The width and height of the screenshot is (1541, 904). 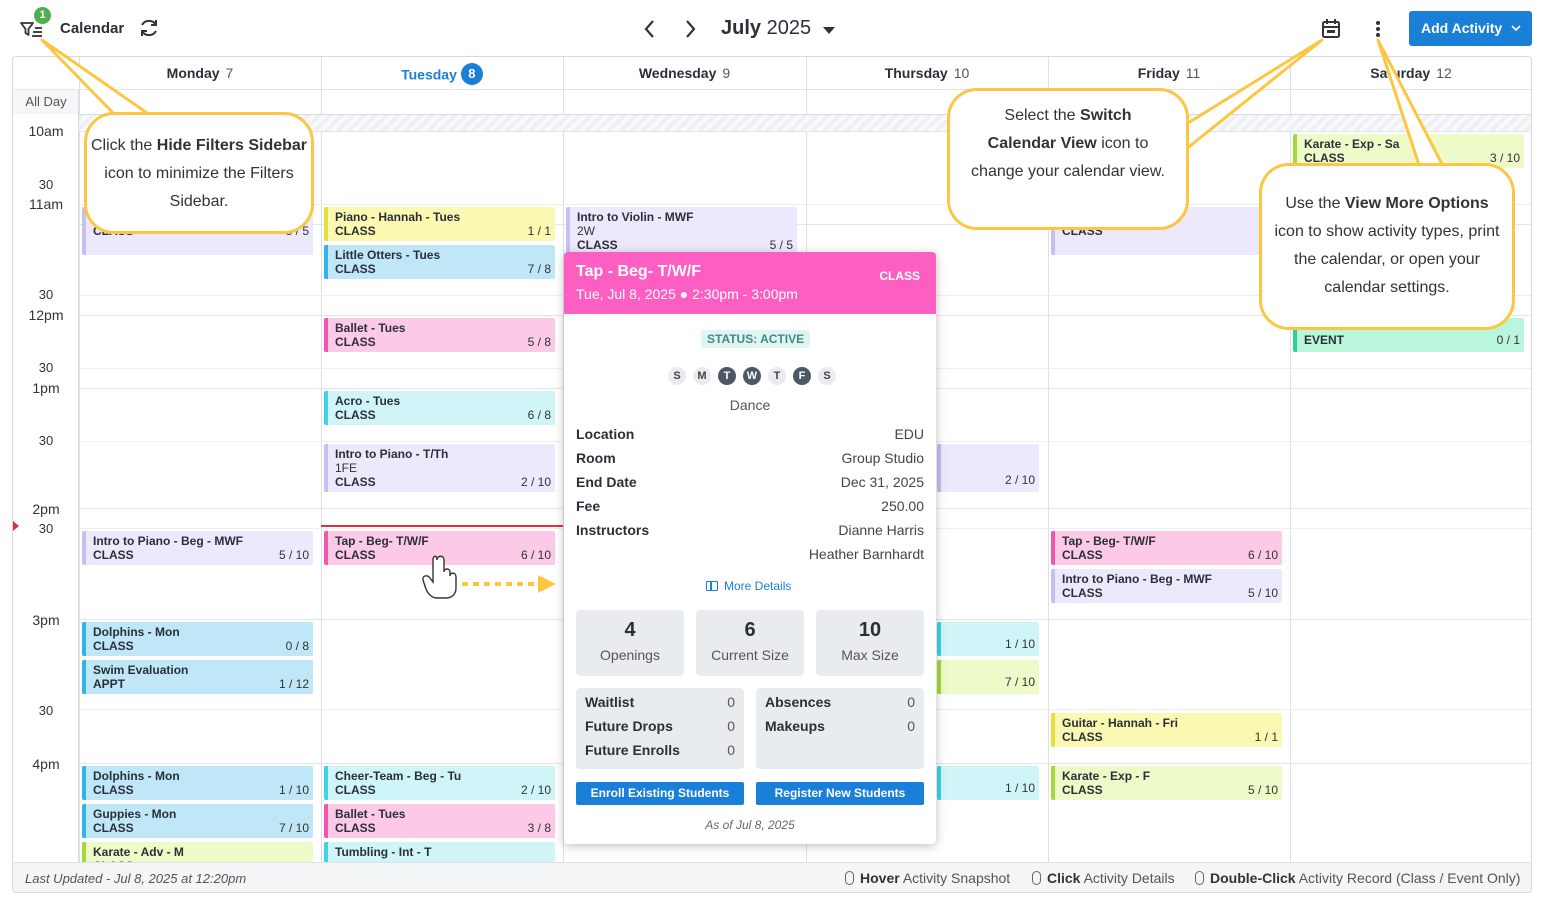 What do you see at coordinates (439, 335) in the screenshot?
I see `calendar-event: Ballet - Tues CLASS 5 / 8` at bounding box center [439, 335].